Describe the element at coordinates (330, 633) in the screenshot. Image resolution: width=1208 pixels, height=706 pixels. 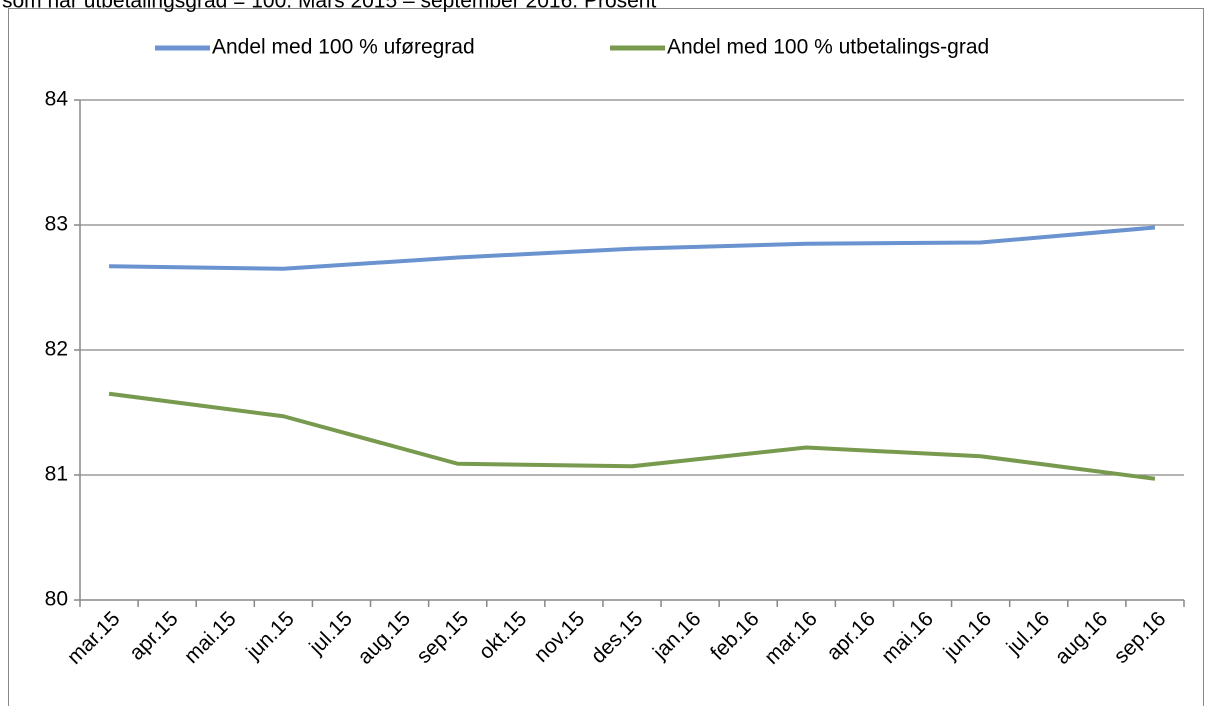
I see `x-tick-label: jul.15` at that location.